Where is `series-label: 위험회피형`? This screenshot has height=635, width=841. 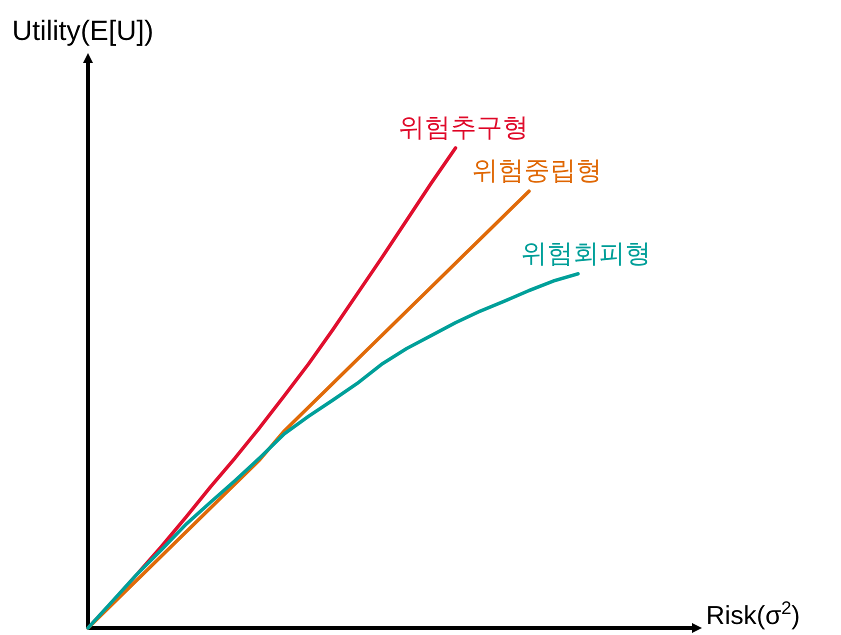
series-label: 위험회피형 is located at coordinates (586, 253).